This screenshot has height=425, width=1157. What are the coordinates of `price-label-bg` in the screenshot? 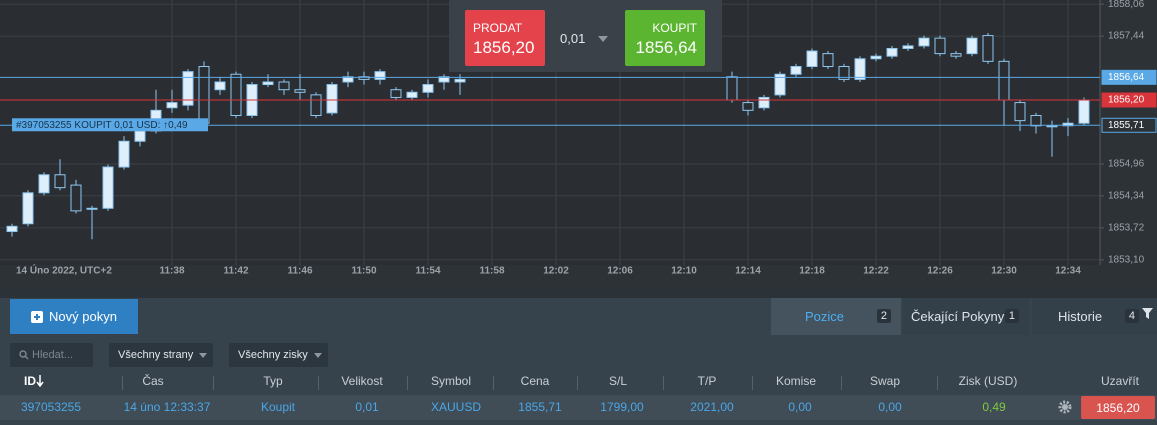 It's located at (1129, 100).